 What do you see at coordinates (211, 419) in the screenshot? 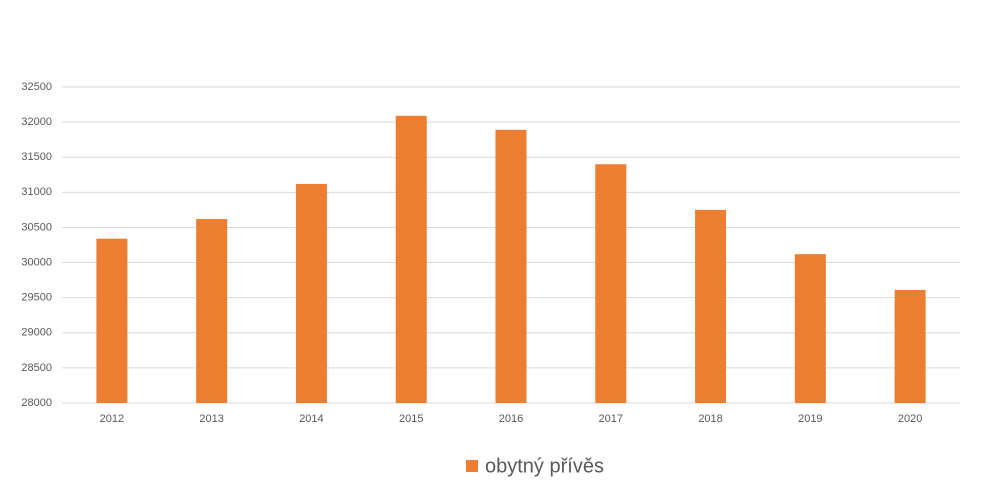
I see `x-tick-label: 2013` at bounding box center [211, 419].